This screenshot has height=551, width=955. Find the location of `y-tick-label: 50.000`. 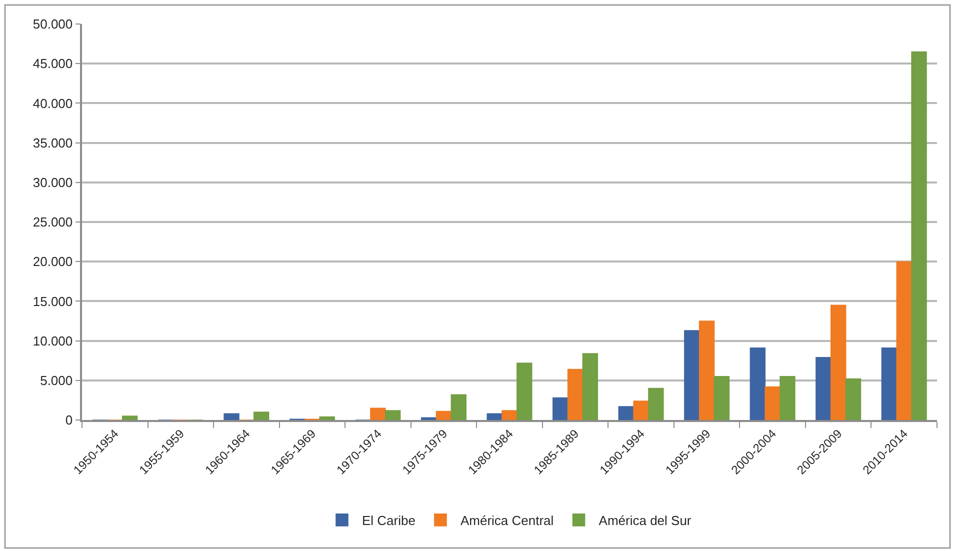

y-tick-label: 50.000 is located at coordinates (52, 24).